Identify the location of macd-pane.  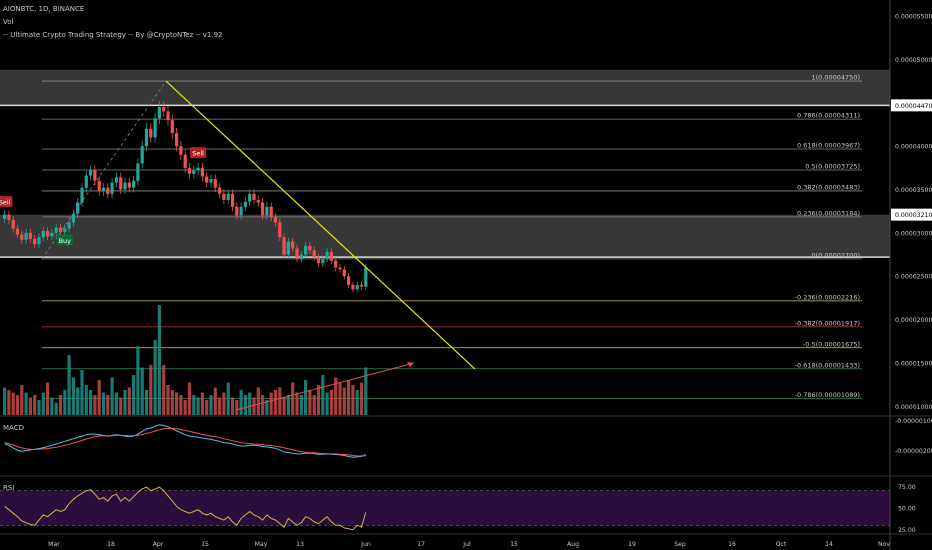
(185, 441).